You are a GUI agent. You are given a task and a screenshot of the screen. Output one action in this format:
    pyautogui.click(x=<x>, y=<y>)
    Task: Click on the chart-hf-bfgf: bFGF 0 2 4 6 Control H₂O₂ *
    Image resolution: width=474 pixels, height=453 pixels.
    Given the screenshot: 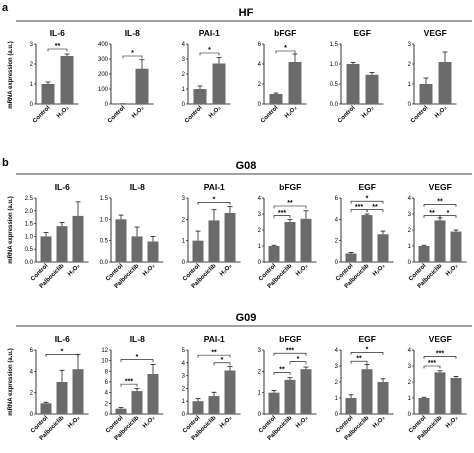 What is the action you would take?
    pyautogui.click(x=282, y=76)
    